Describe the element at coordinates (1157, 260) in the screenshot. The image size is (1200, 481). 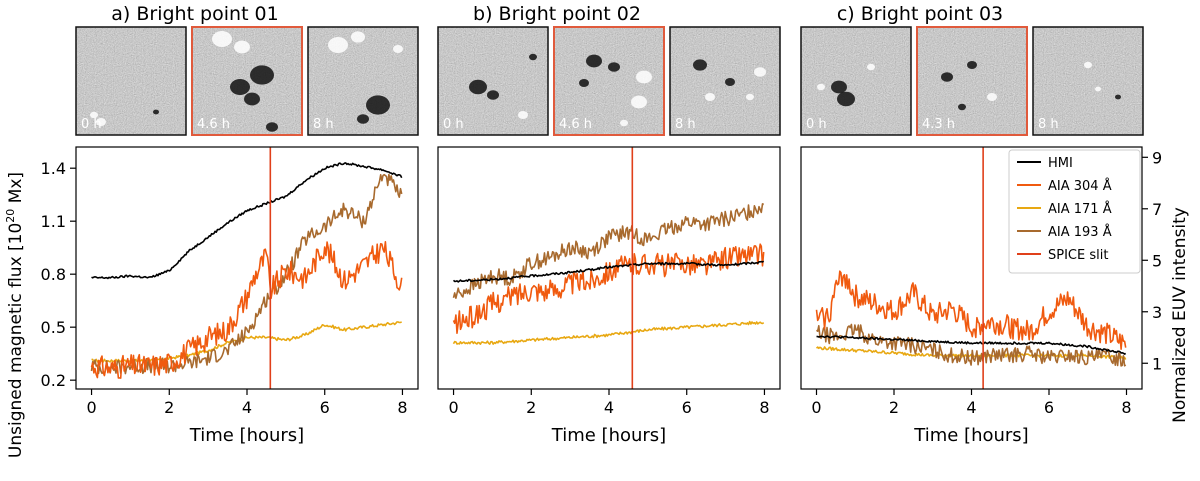
I see `y2-tick-label: 5` at that location.